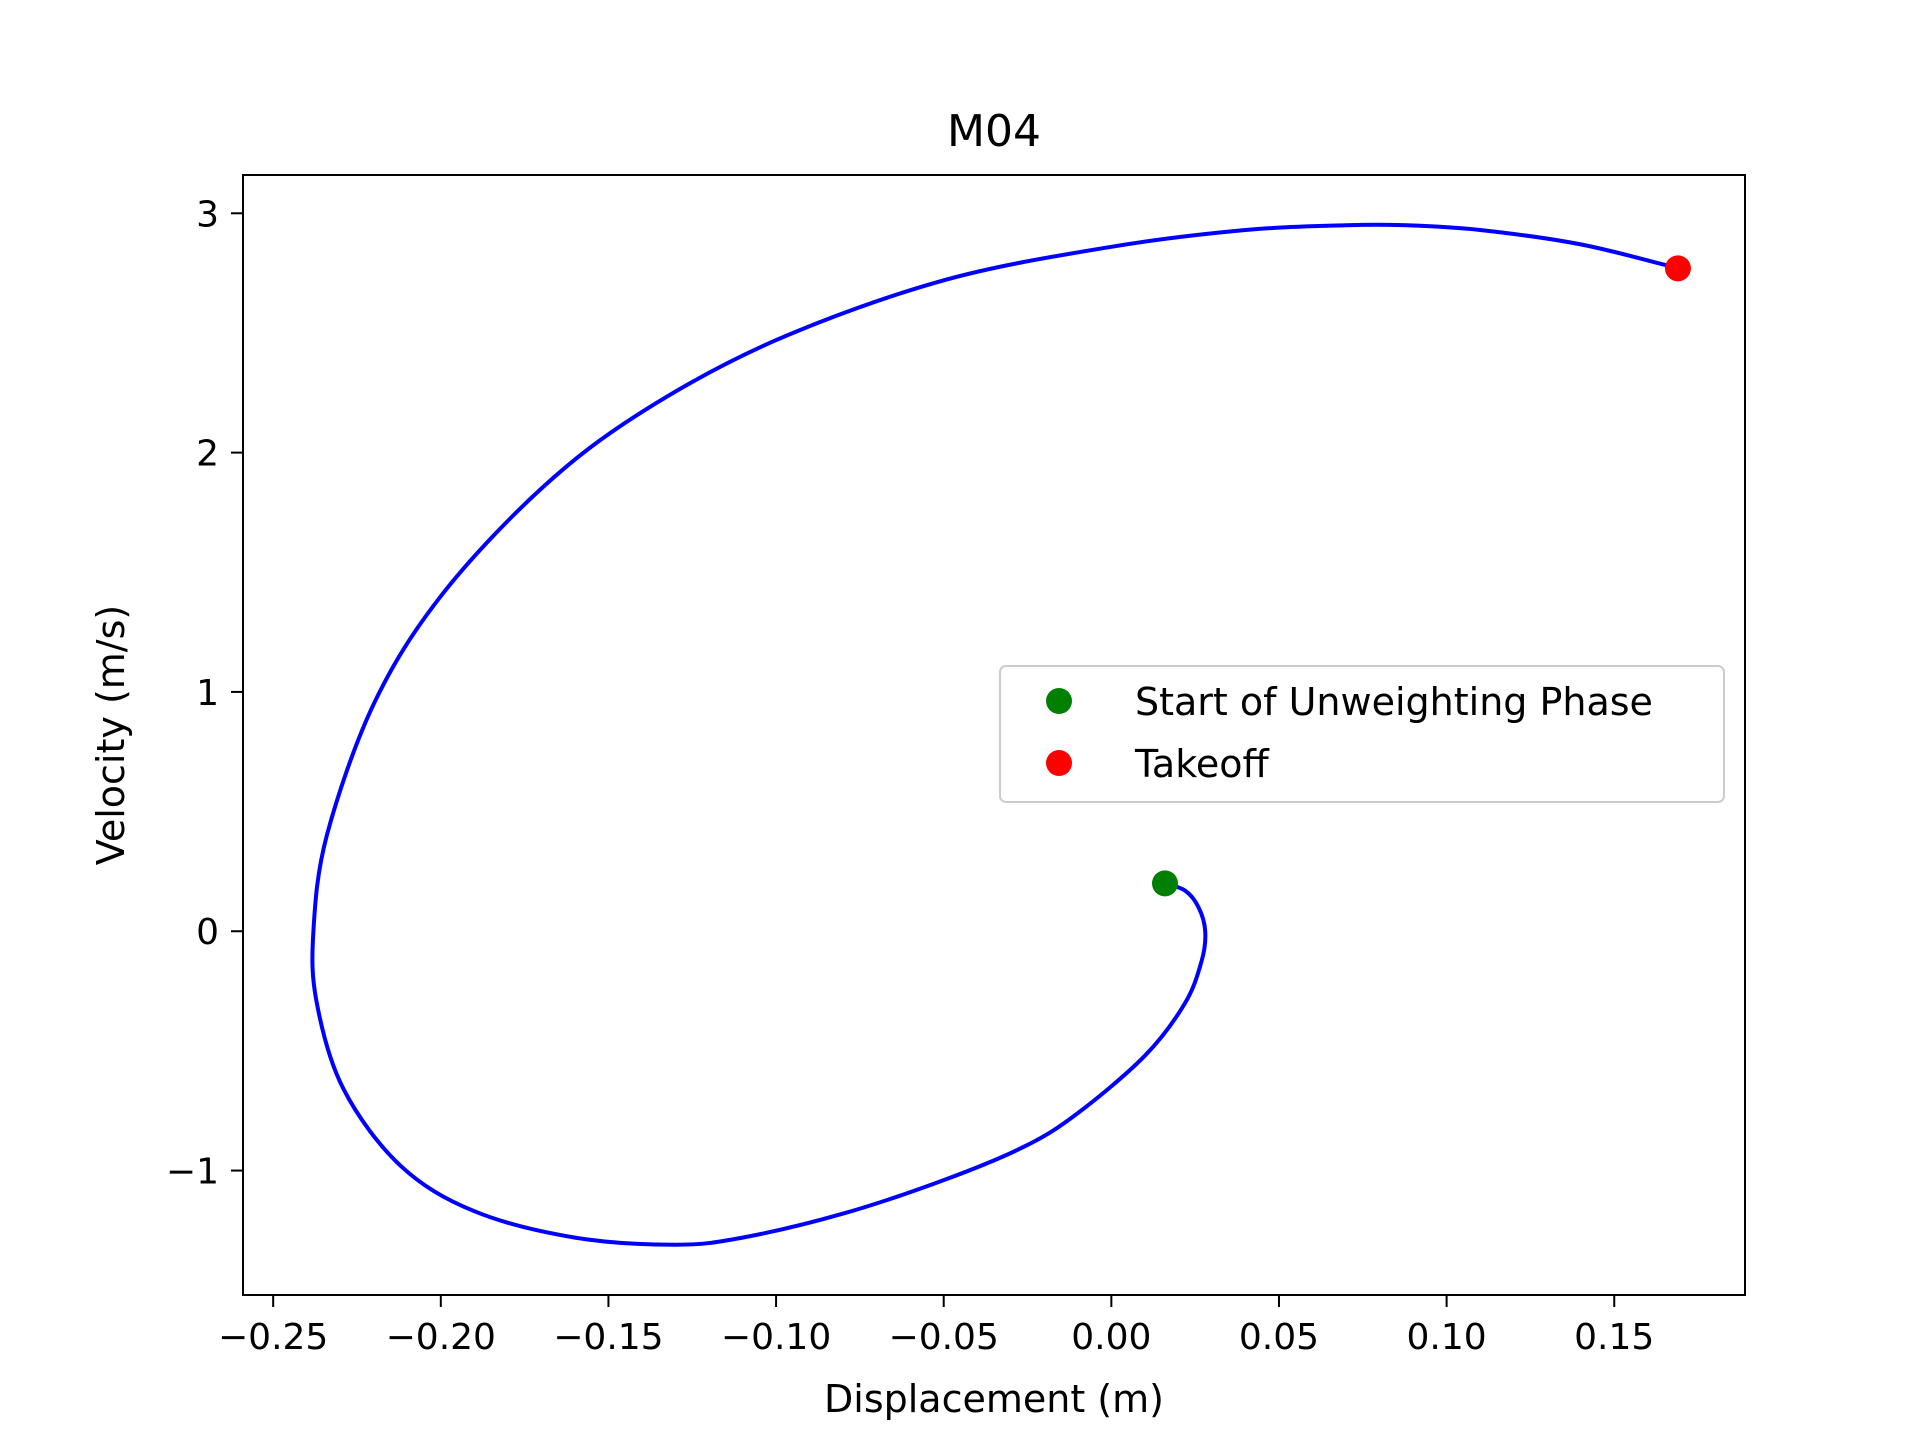 Image resolution: width=1920 pixels, height=1440 pixels. I want to click on x-tick-label: −0.10, so click(776, 1337).